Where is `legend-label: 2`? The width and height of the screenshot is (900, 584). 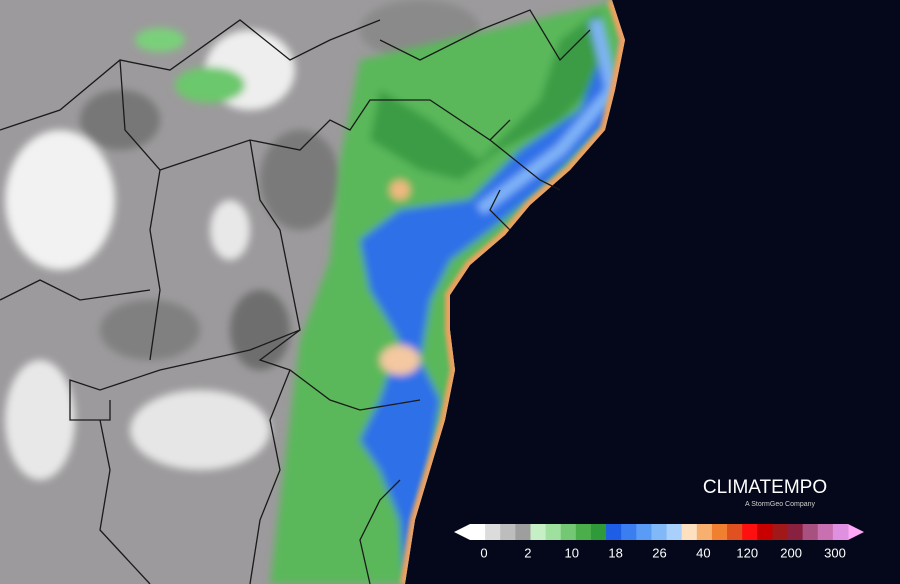 legend-label: 2 is located at coordinates (527, 552).